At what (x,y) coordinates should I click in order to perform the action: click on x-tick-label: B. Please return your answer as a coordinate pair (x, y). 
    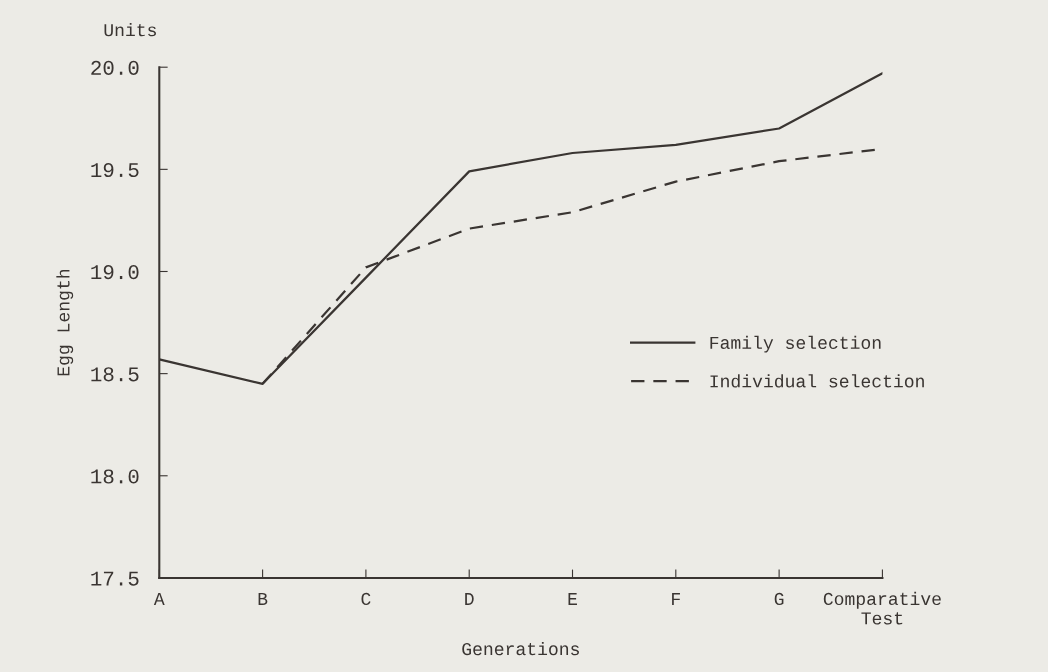
    Looking at the image, I should click on (263, 599).